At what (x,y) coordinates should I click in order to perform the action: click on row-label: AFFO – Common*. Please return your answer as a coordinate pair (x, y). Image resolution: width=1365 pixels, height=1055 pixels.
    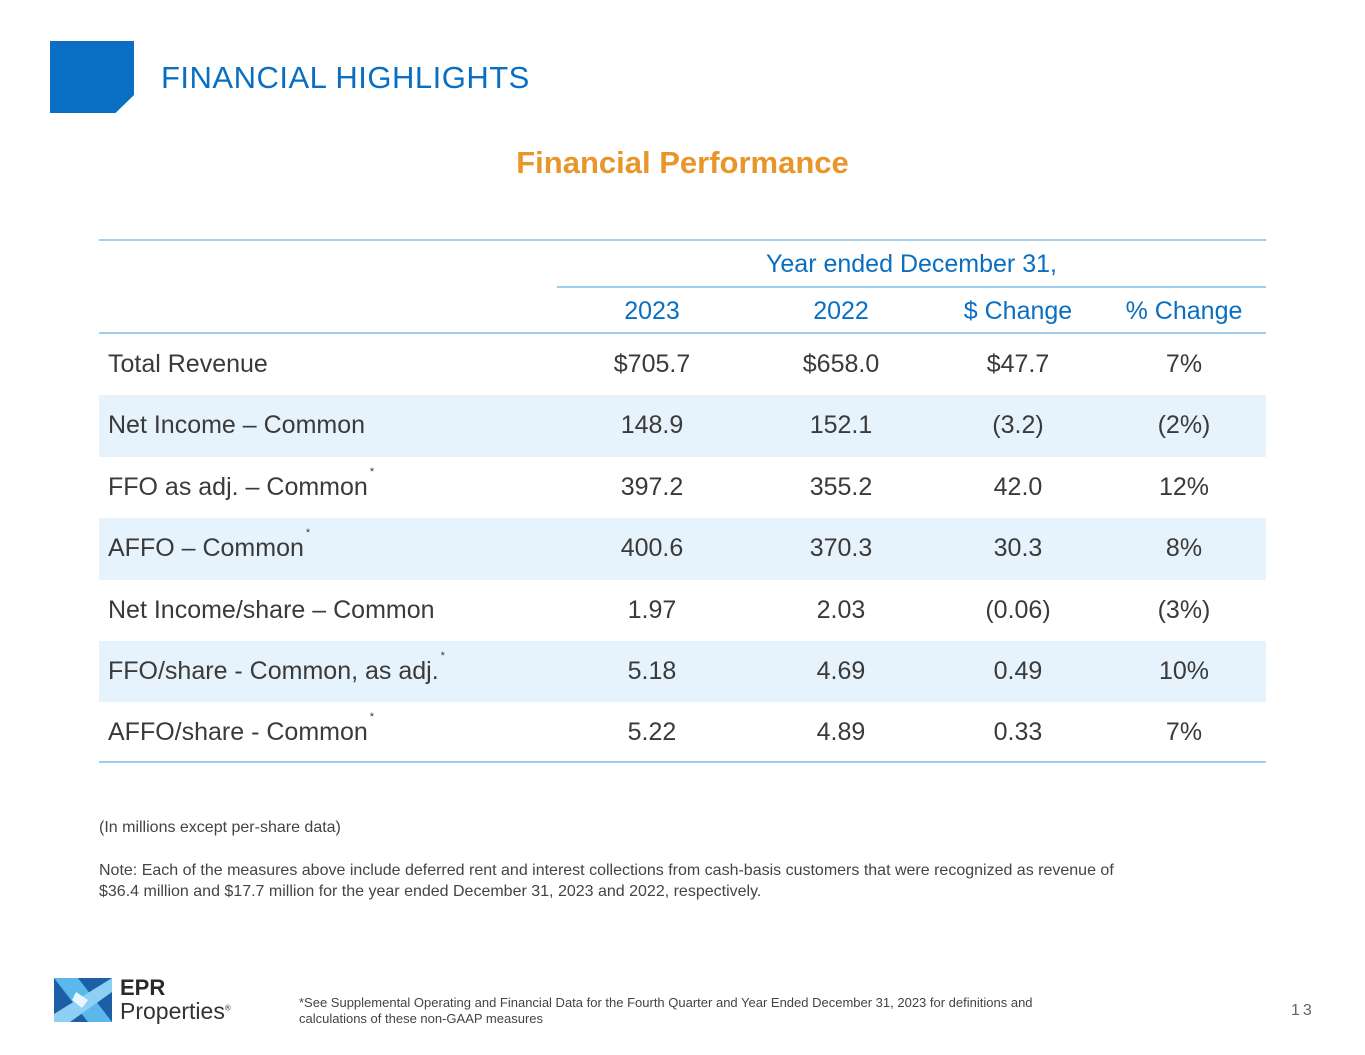
    Looking at the image, I should click on (209, 545).